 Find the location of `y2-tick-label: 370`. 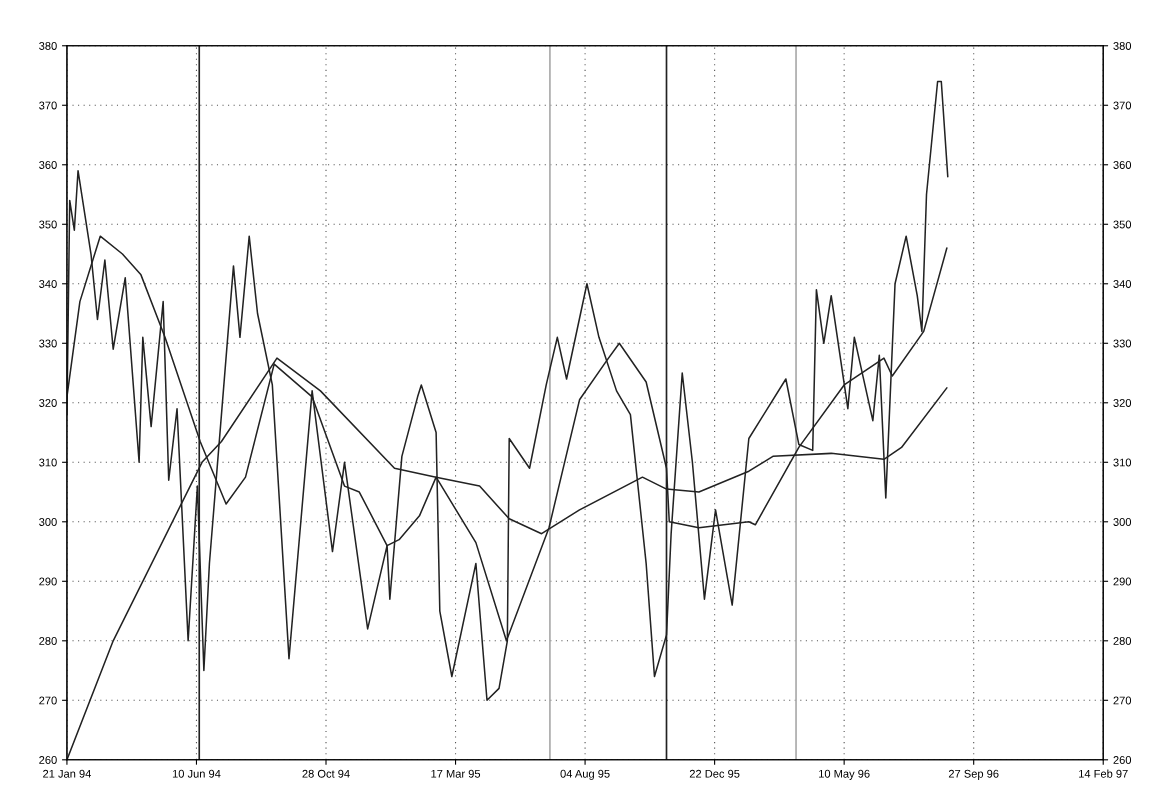

y2-tick-label: 370 is located at coordinates (1122, 105).